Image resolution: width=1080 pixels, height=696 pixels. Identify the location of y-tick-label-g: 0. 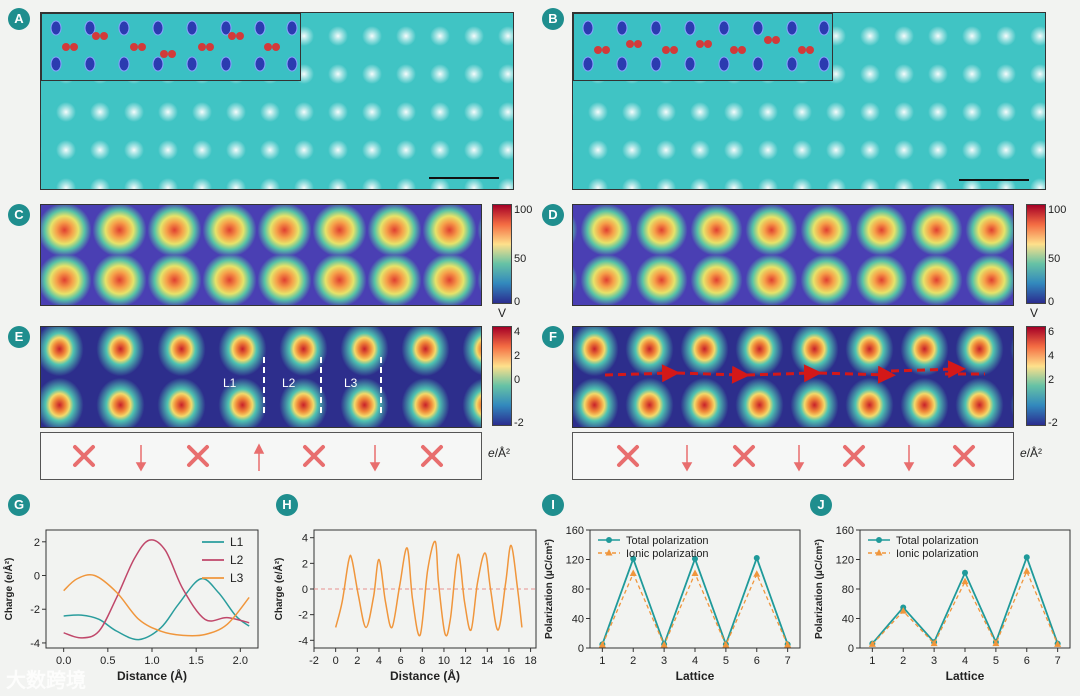
(37, 577).